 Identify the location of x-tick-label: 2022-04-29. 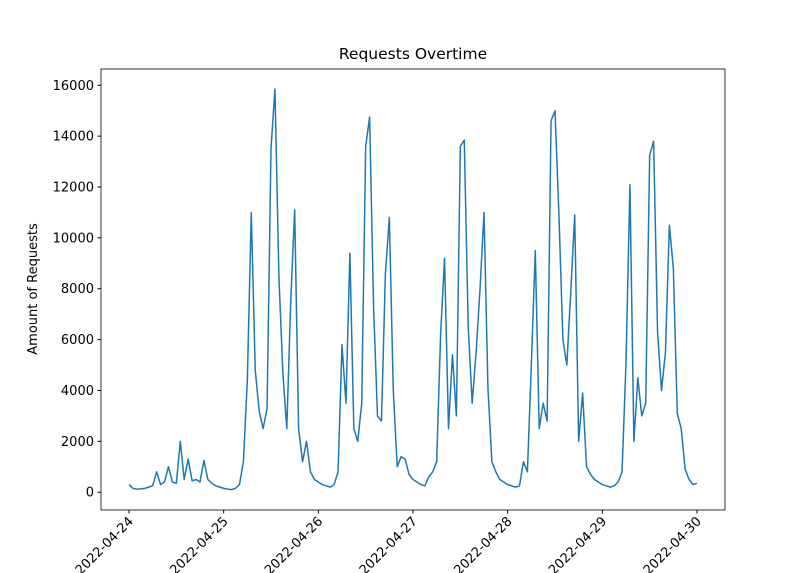
(578, 543).